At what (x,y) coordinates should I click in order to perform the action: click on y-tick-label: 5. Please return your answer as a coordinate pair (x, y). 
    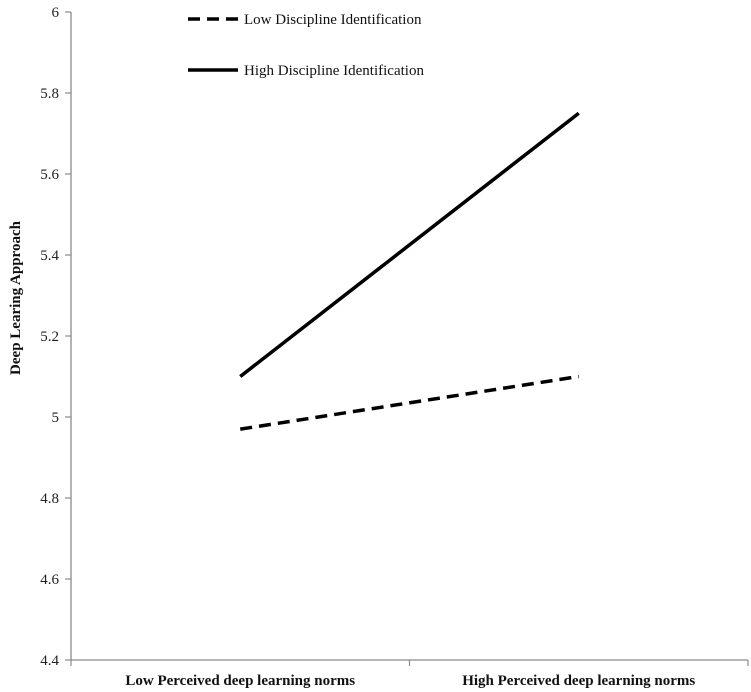
    Looking at the image, I should click on (56, 418).